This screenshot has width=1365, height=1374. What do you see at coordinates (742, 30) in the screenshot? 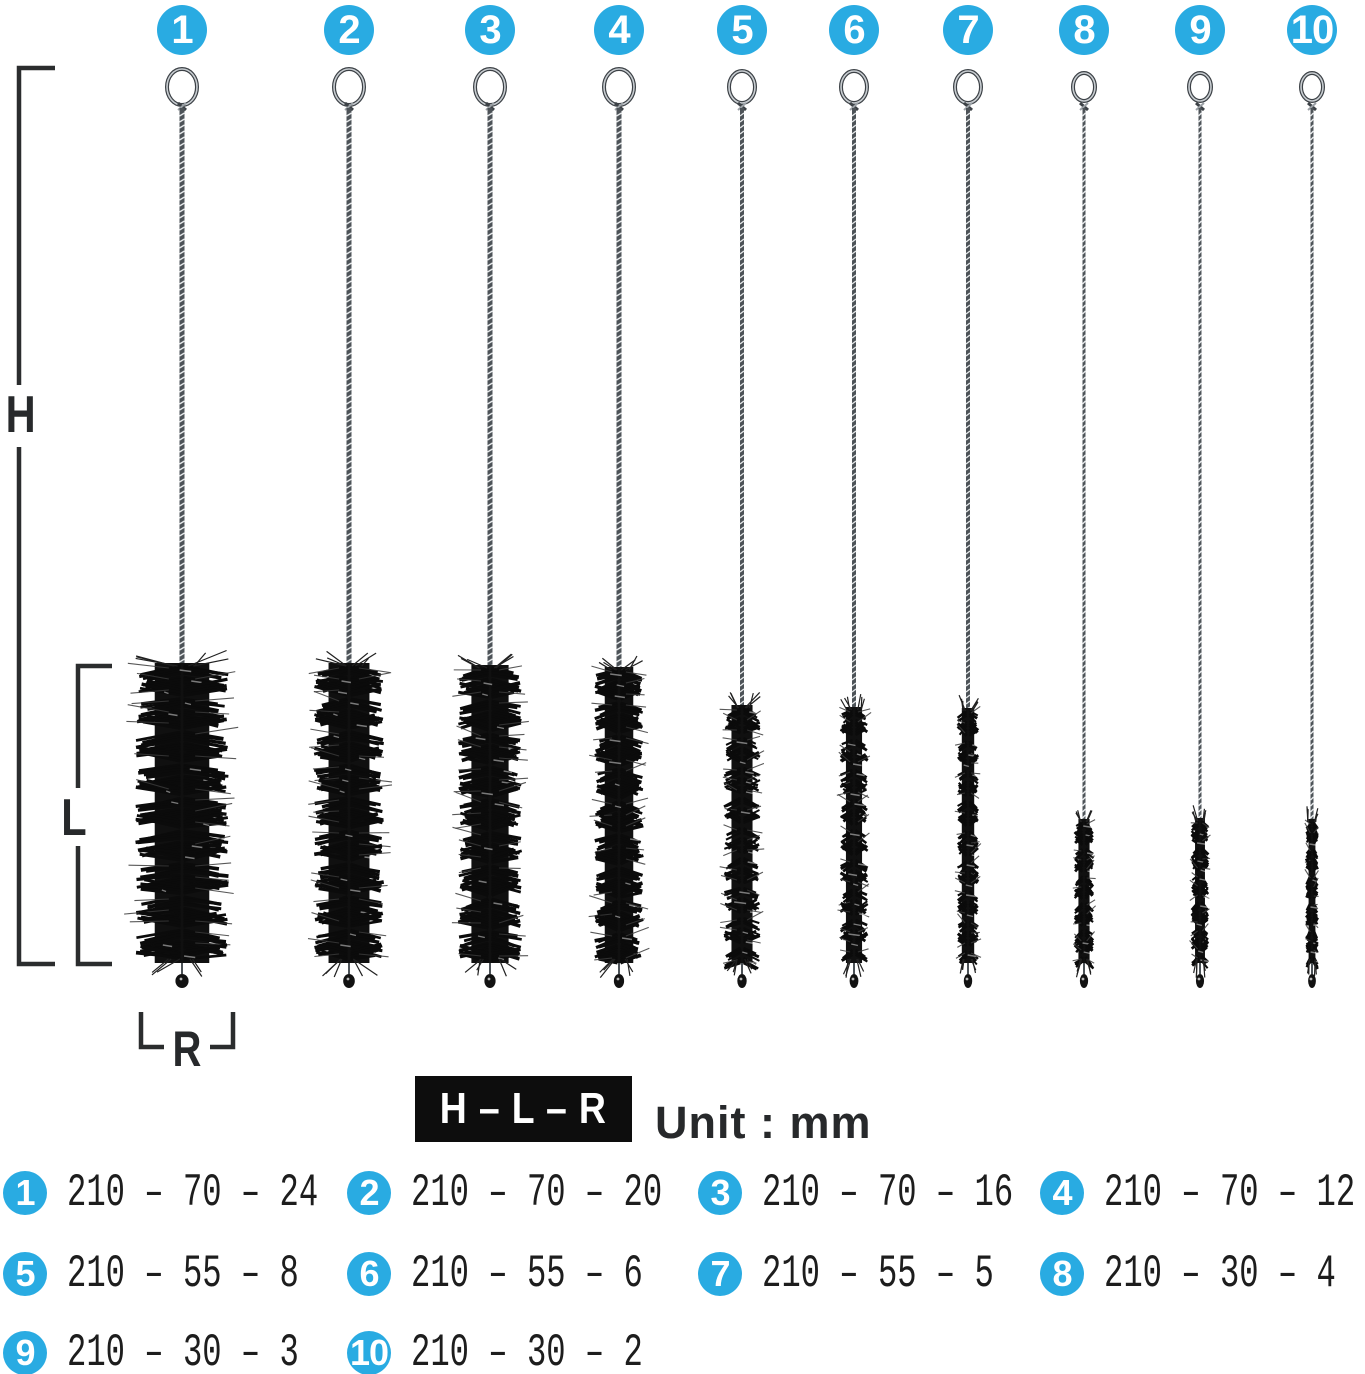
I see `brush-number-badge-5: 5` at bounding box center [742, 30].